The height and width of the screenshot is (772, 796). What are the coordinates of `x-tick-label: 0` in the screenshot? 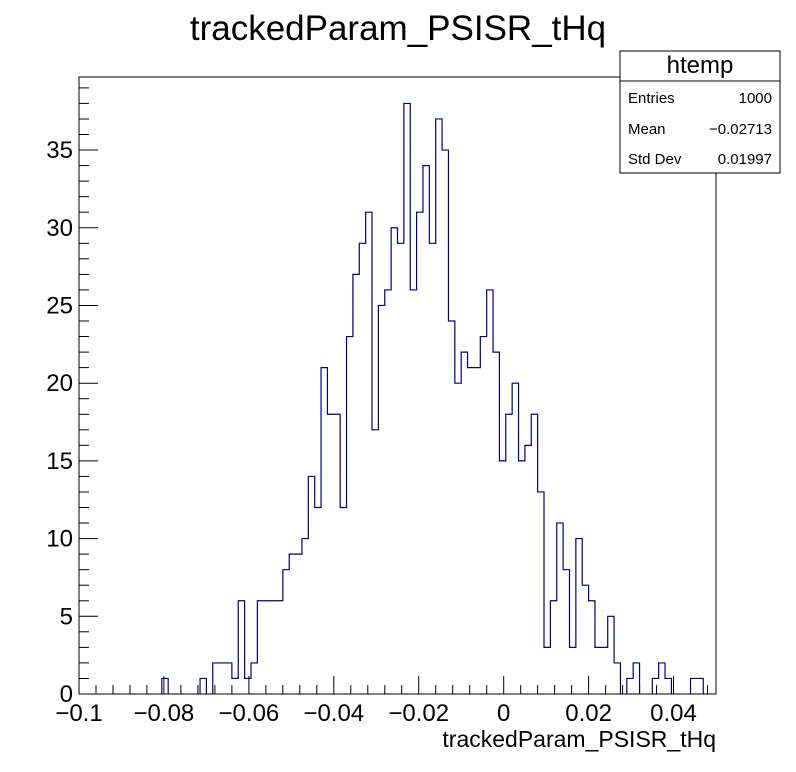 It's located at (503, 713).